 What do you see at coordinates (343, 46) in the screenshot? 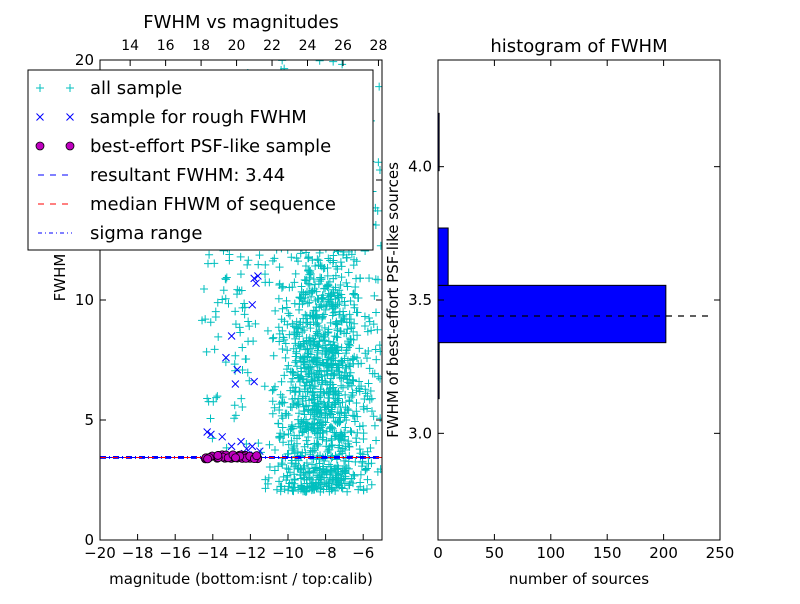
I see `top-x-tick-label: 26` at bounding box center [343, 46].